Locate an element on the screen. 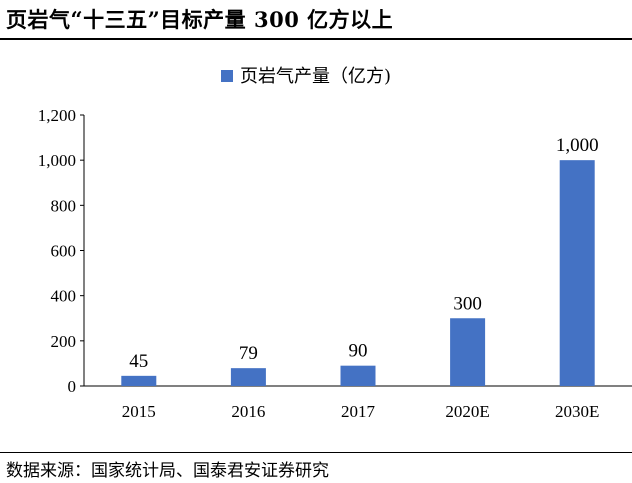 The height and width of the screenshot is (483, 632). bar-2020E is located at coordinates (468, 352).